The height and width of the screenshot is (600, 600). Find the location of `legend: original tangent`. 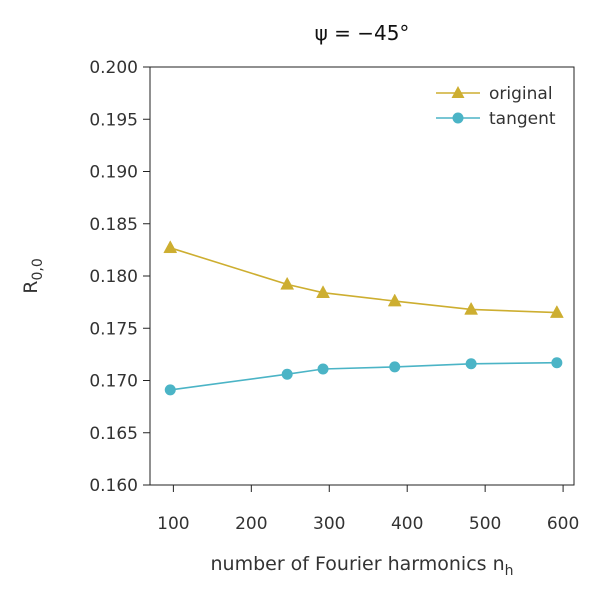

legend: original tangent is located at coordinates (496, 106).